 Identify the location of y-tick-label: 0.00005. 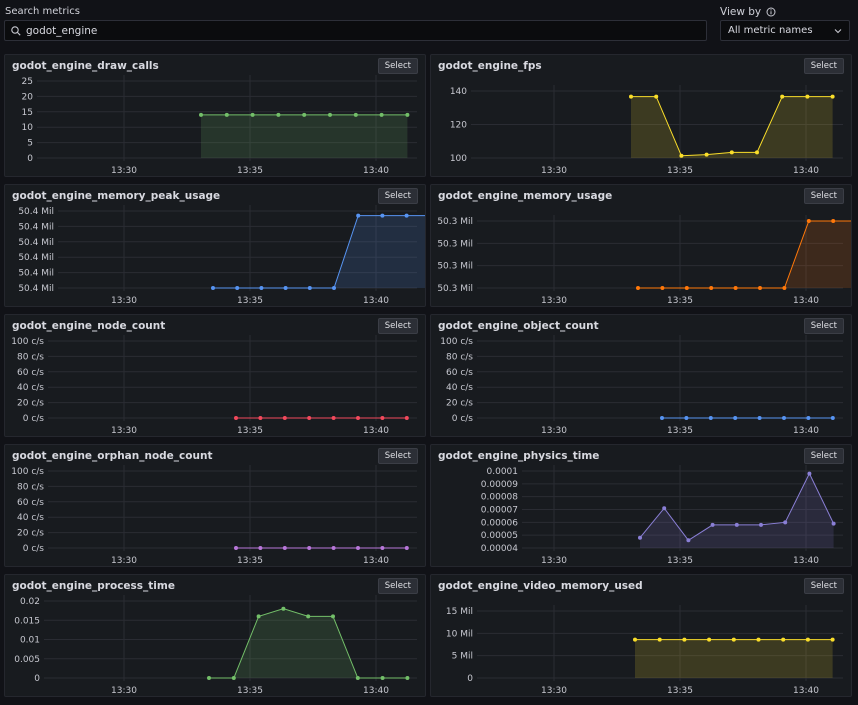
(499, 536).